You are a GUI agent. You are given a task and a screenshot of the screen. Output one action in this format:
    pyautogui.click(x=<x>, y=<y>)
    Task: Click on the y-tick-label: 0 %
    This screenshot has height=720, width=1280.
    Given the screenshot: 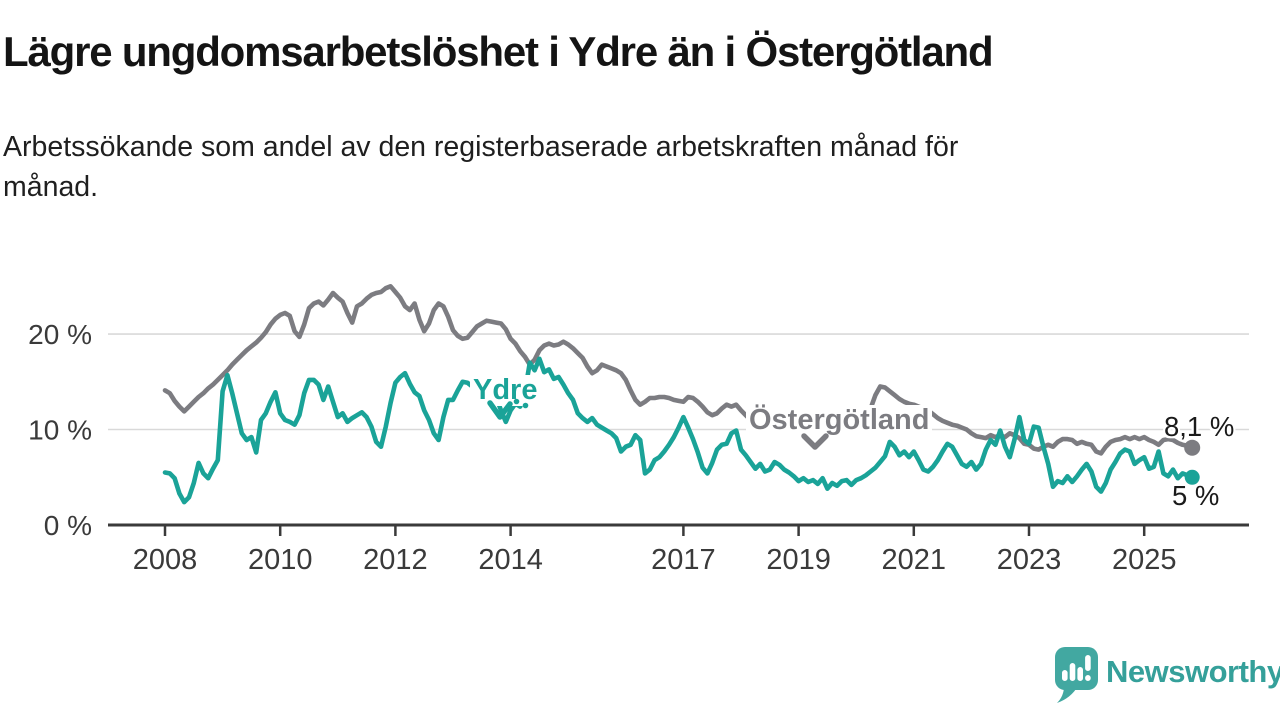 What is the action you would take?
    pyautogui.click(x=68, y=525)
    